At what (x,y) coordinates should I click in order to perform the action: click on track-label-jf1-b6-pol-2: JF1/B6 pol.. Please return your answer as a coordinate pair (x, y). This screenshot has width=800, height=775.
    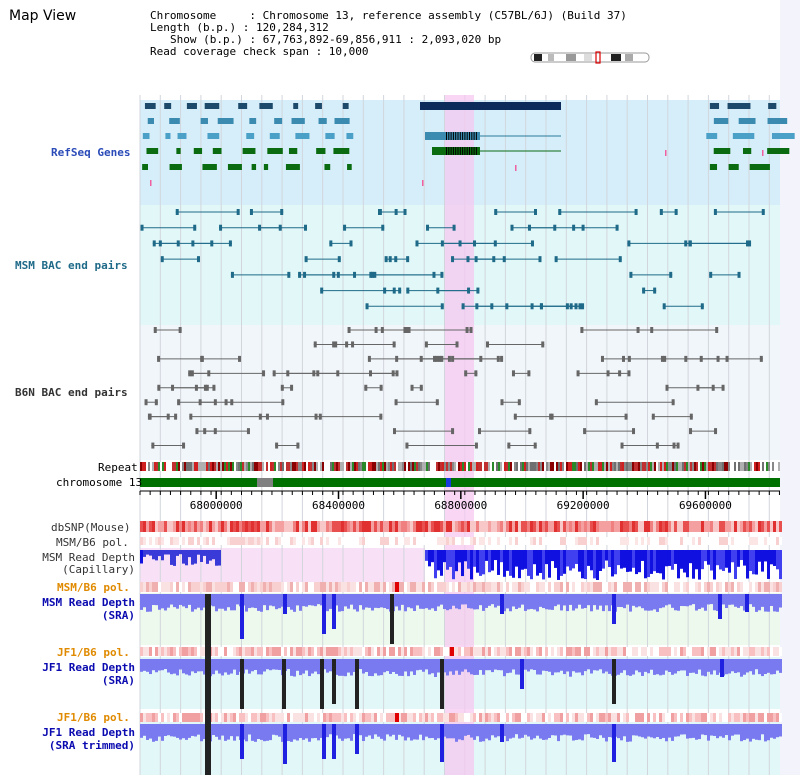
    Looking at the image, I should click on (93, 717).